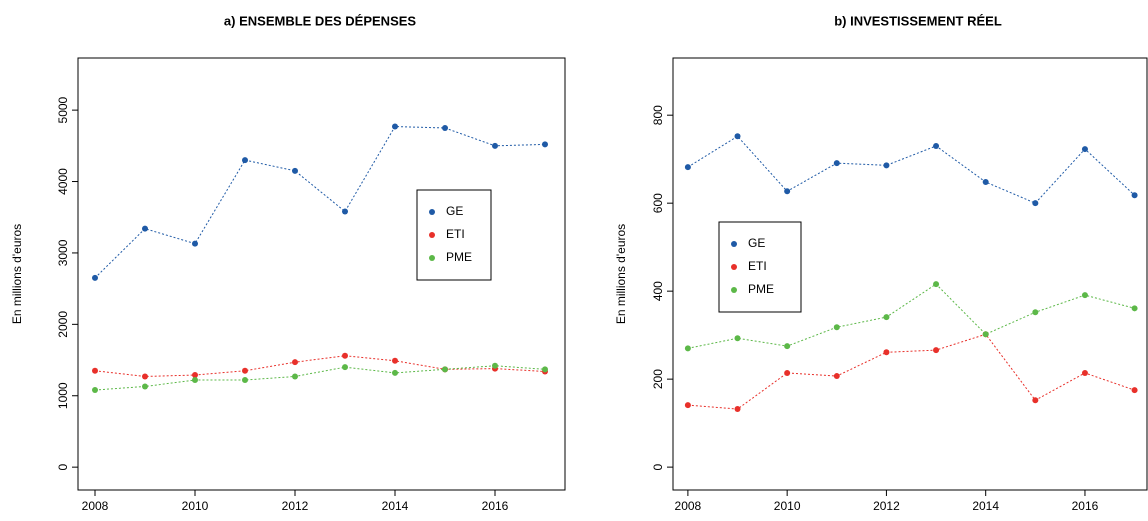 This screenshot has height=521, width=1148. Describe the element at coordinates (658, 291) in the screenshot. I see `y-tick-label: 400` at that location.